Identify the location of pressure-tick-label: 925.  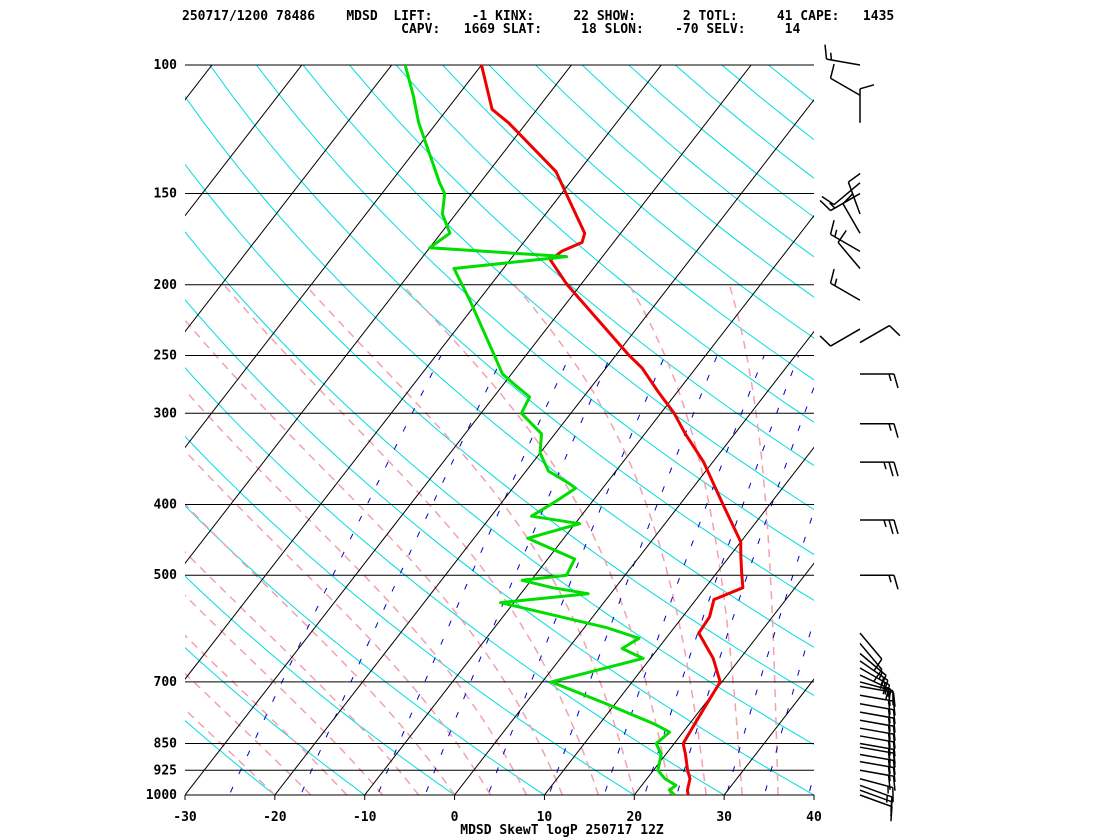
(165, 770).